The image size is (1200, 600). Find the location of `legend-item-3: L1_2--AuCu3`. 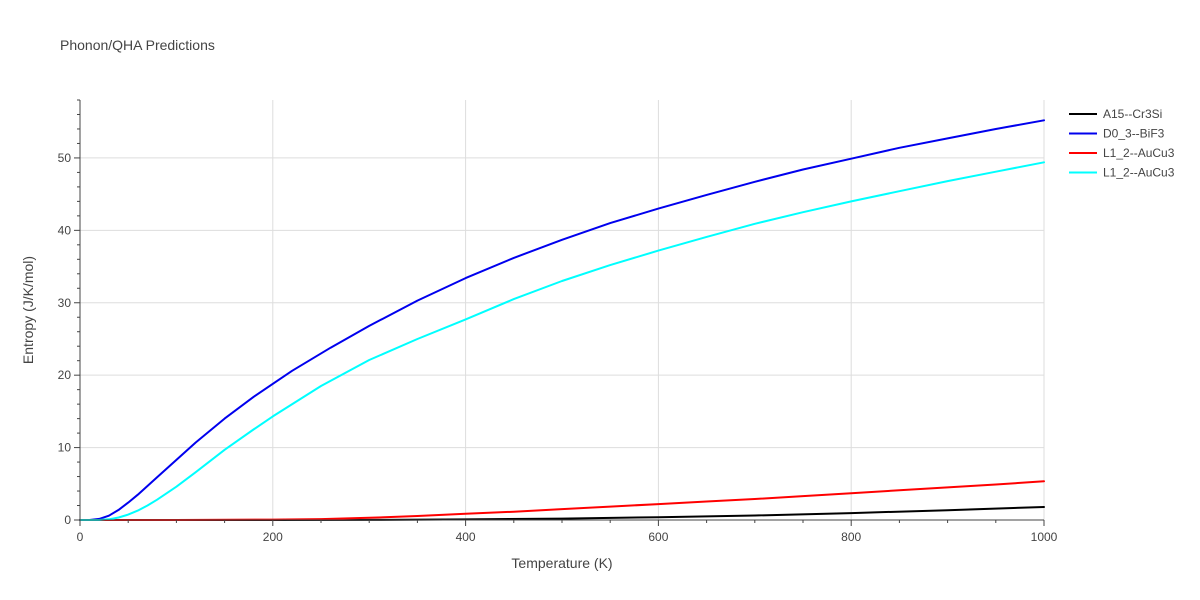

legend-item-3: L1_2--AuCu3 is located at coordinates (1122, 173).